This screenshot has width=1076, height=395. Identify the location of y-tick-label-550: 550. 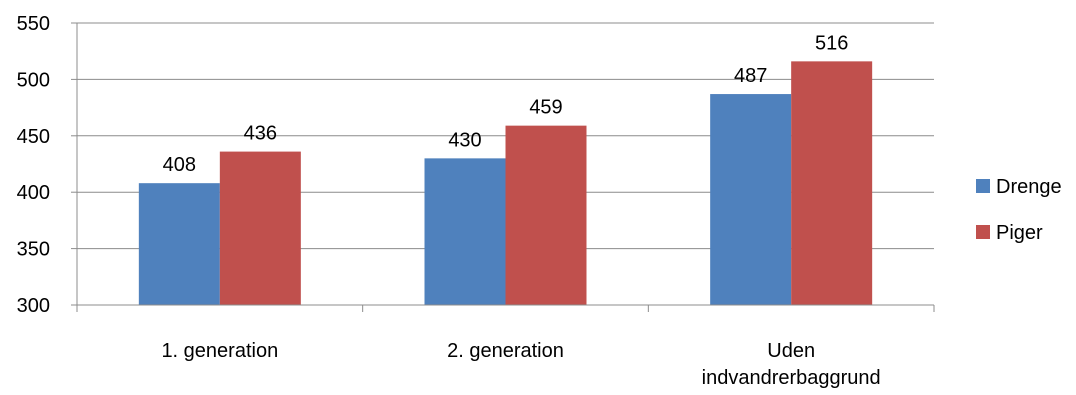
(33, 24).